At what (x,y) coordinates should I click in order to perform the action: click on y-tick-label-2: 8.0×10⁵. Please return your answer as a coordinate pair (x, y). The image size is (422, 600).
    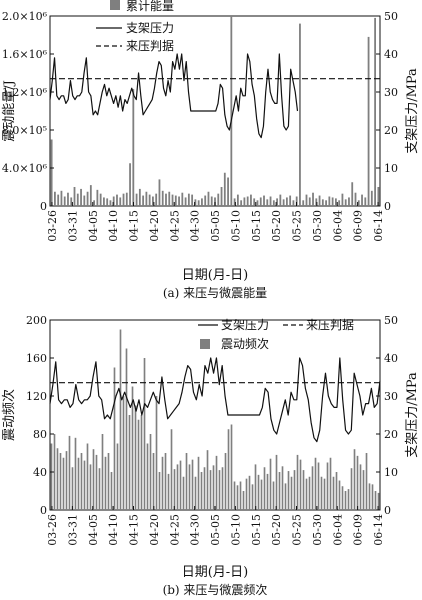
    Looking at the image, I should click on (24, 130).